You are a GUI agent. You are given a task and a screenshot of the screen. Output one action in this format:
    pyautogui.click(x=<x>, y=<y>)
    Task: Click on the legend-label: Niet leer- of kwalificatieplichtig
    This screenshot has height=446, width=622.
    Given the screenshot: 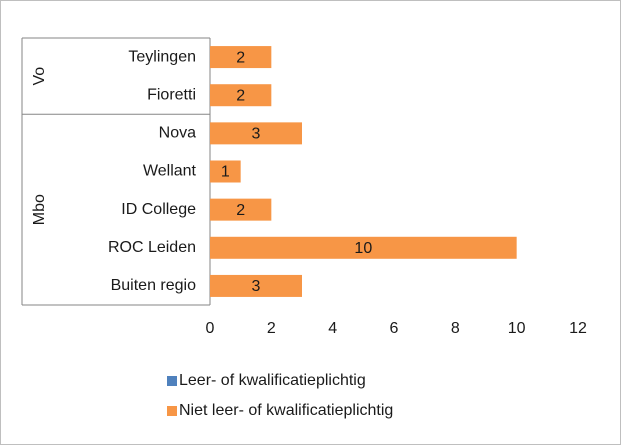 What is the action you would take?
    pyautogui.click(x=286, y=410)
    